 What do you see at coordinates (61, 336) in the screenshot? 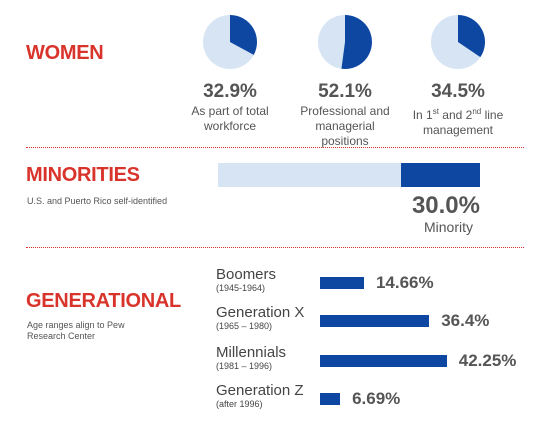
I see `note-line: Research Center` at bounding box center [61, 336].